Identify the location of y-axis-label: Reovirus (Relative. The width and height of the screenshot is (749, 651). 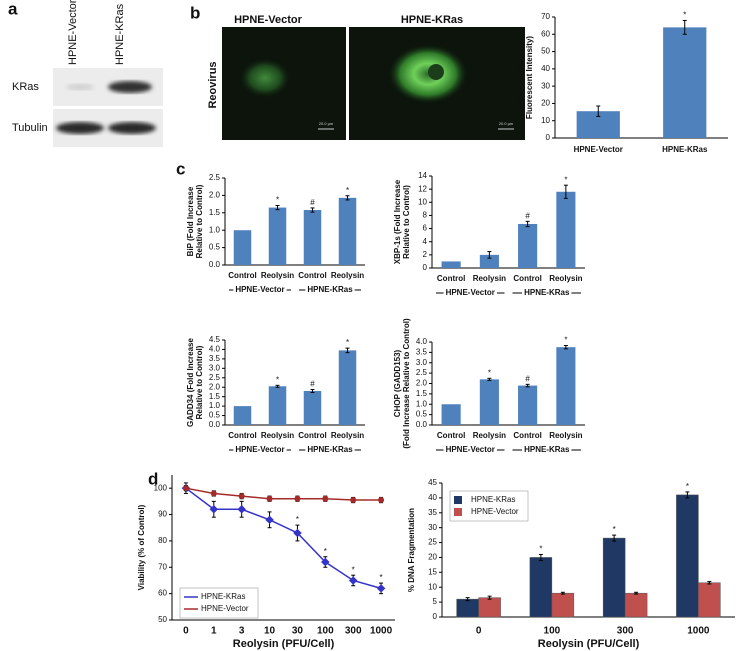
(520, 77).